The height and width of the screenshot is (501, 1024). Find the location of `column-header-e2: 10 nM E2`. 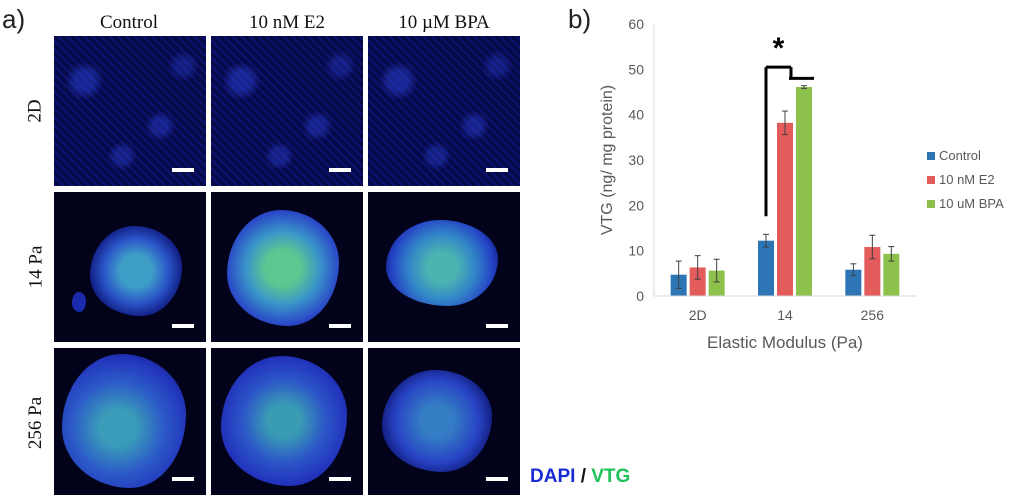

column-header-e2: 10 nM E2 is located at coordinates (287, 22).